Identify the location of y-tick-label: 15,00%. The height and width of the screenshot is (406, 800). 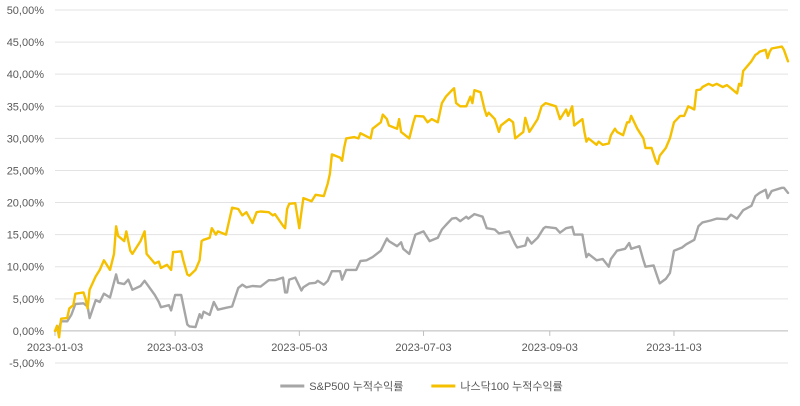
(26, 236).